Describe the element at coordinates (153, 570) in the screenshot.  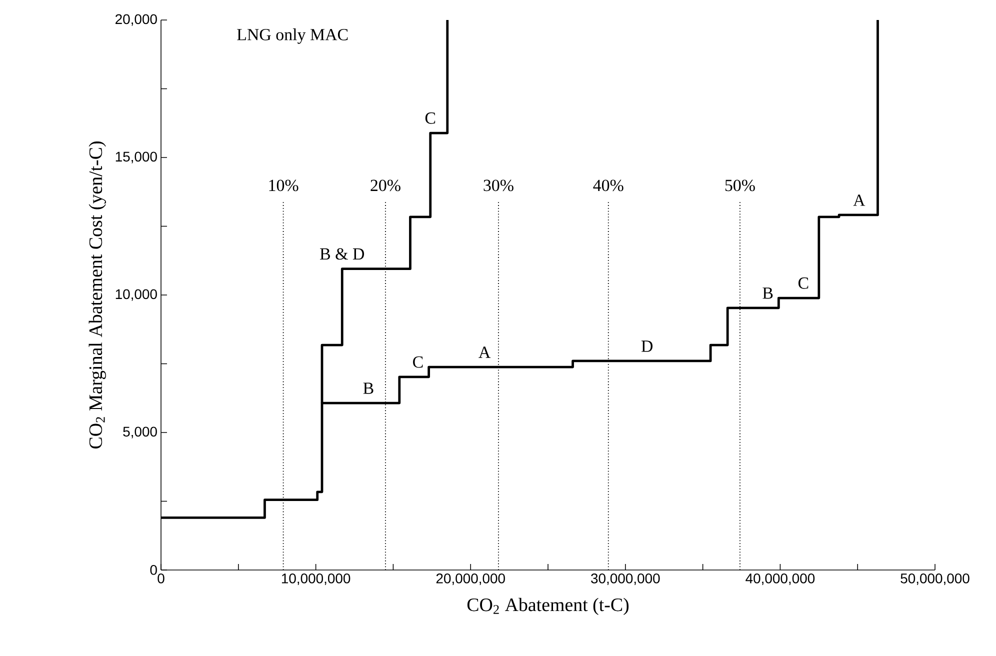
I see `y-tick-label: 0` at that location.